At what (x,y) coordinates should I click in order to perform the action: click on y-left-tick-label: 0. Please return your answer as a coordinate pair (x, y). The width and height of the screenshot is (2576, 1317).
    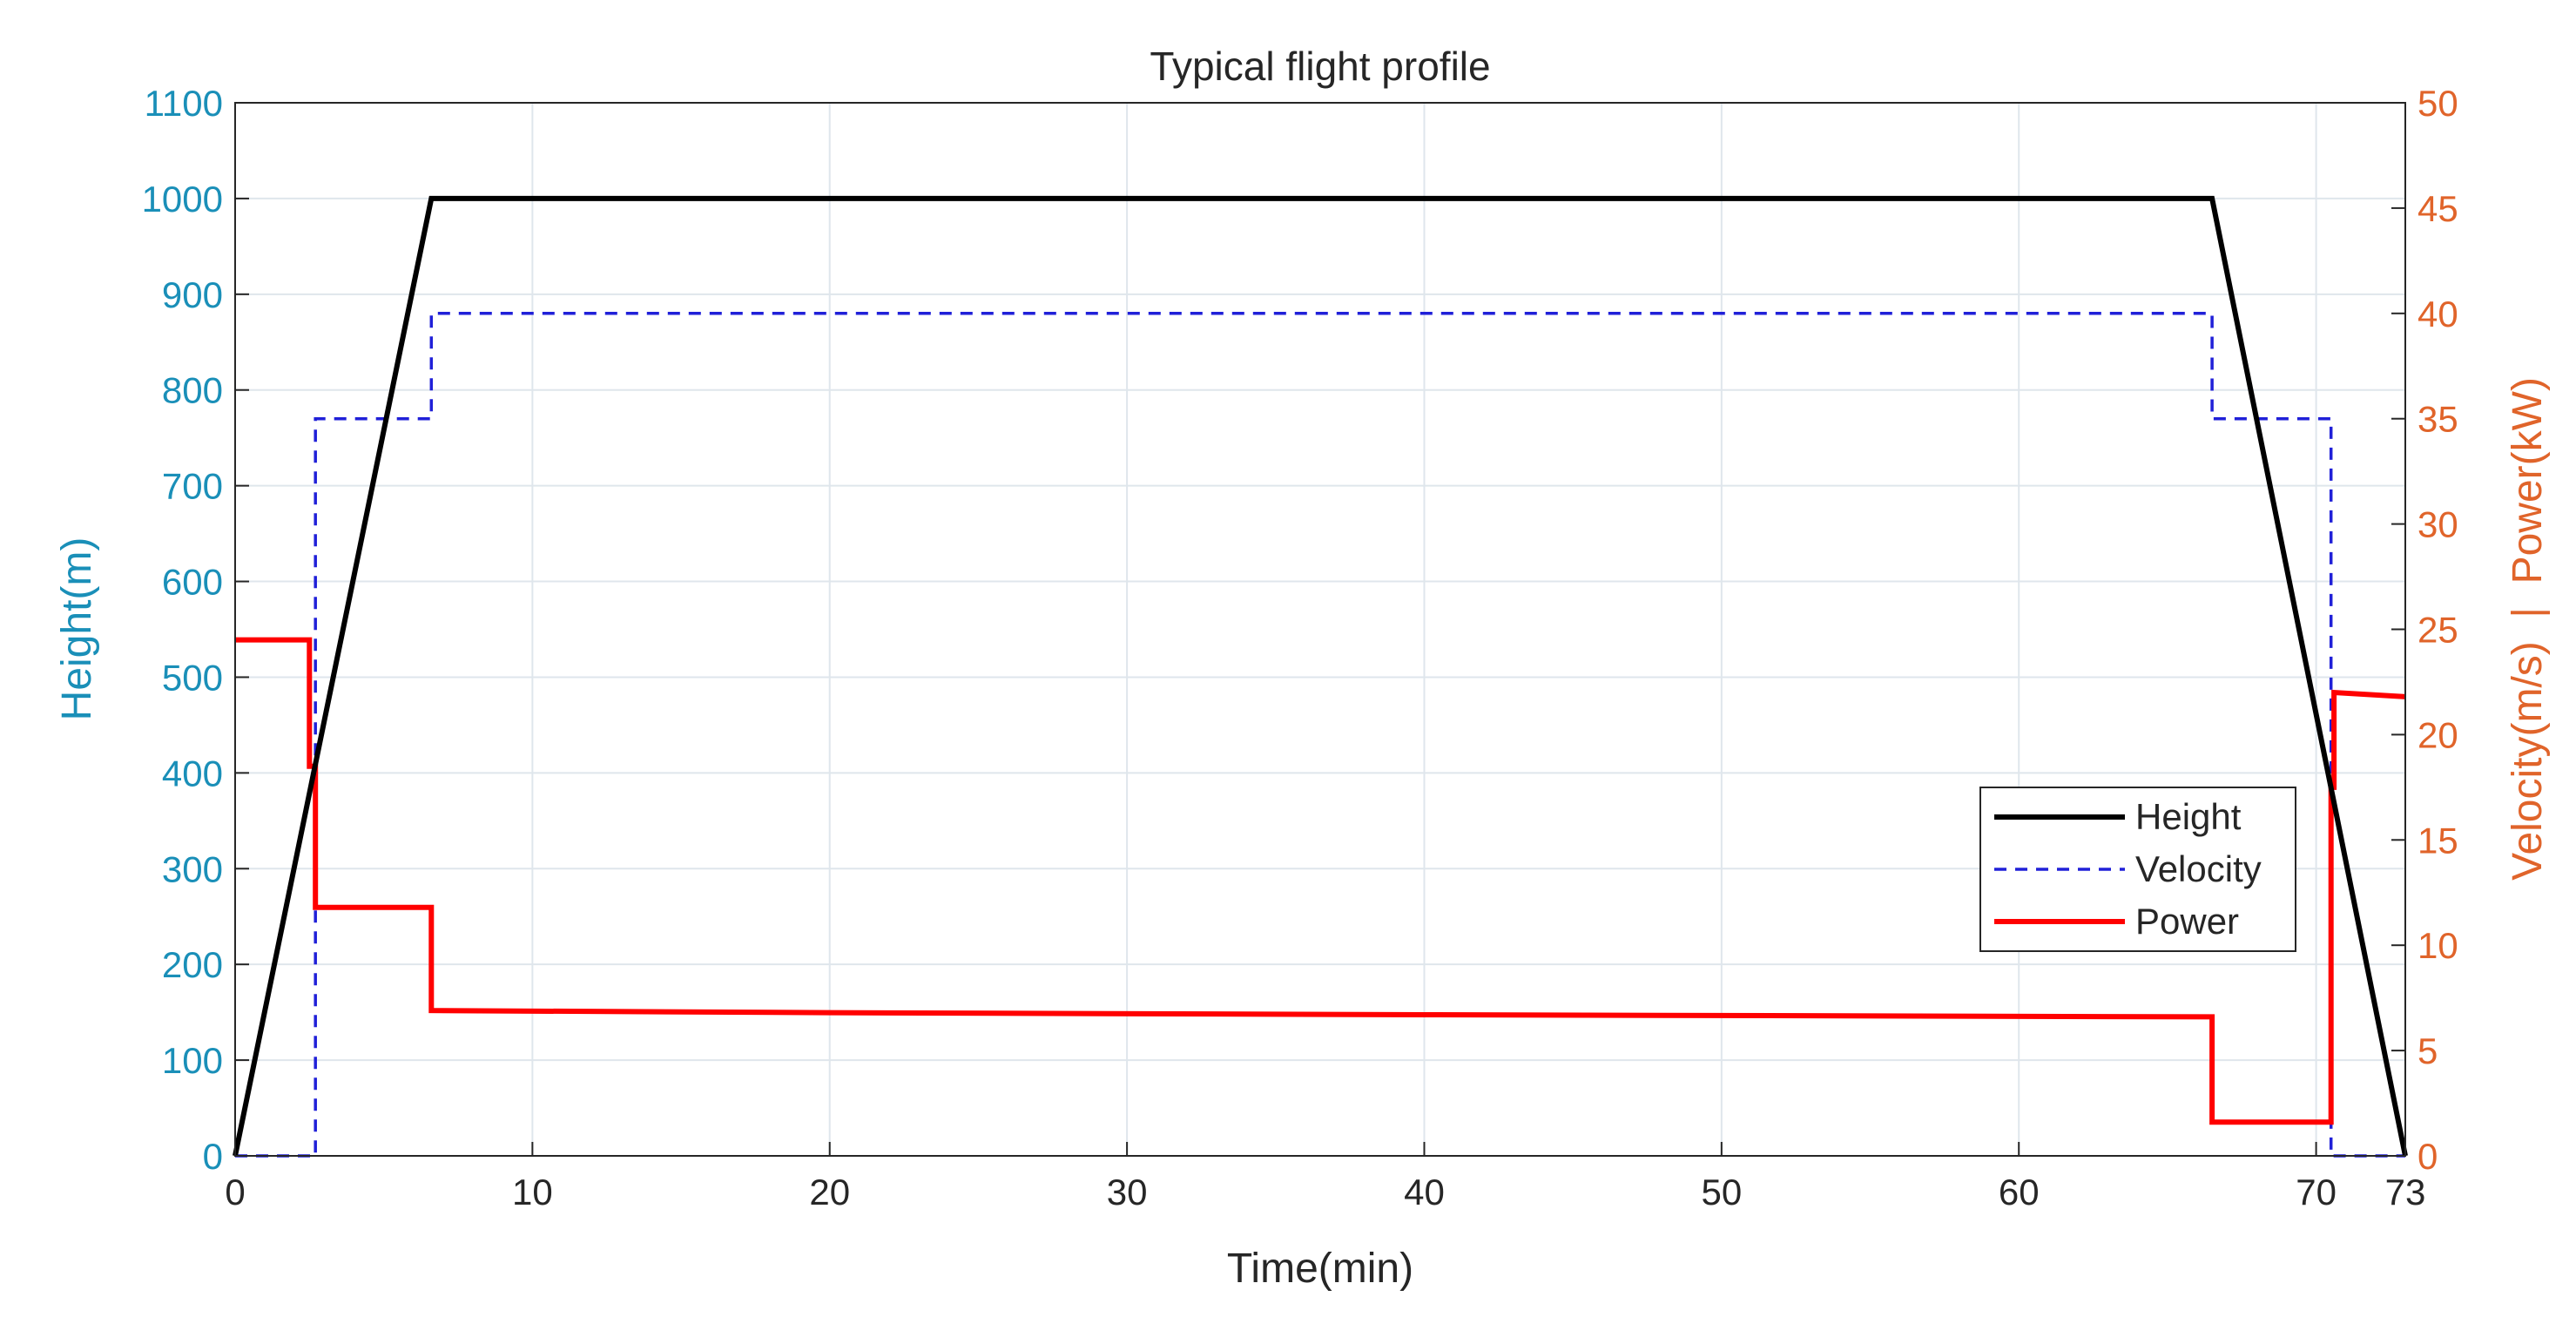
    Looking at the image, I should click on (213, 1156).